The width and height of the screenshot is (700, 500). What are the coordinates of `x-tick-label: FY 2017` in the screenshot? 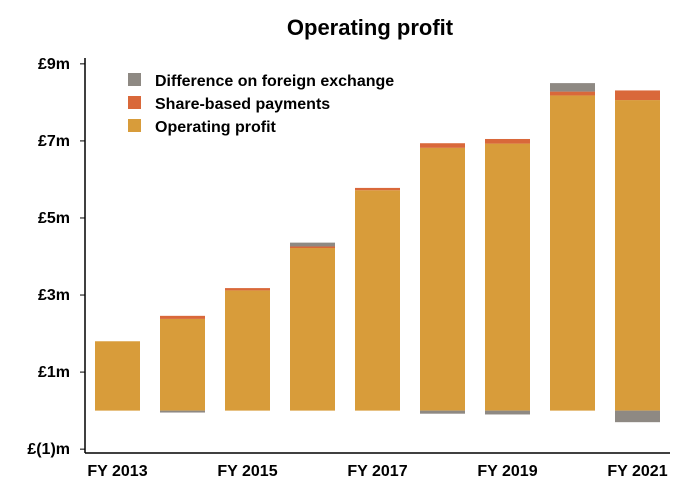 It's located at (377, 471).